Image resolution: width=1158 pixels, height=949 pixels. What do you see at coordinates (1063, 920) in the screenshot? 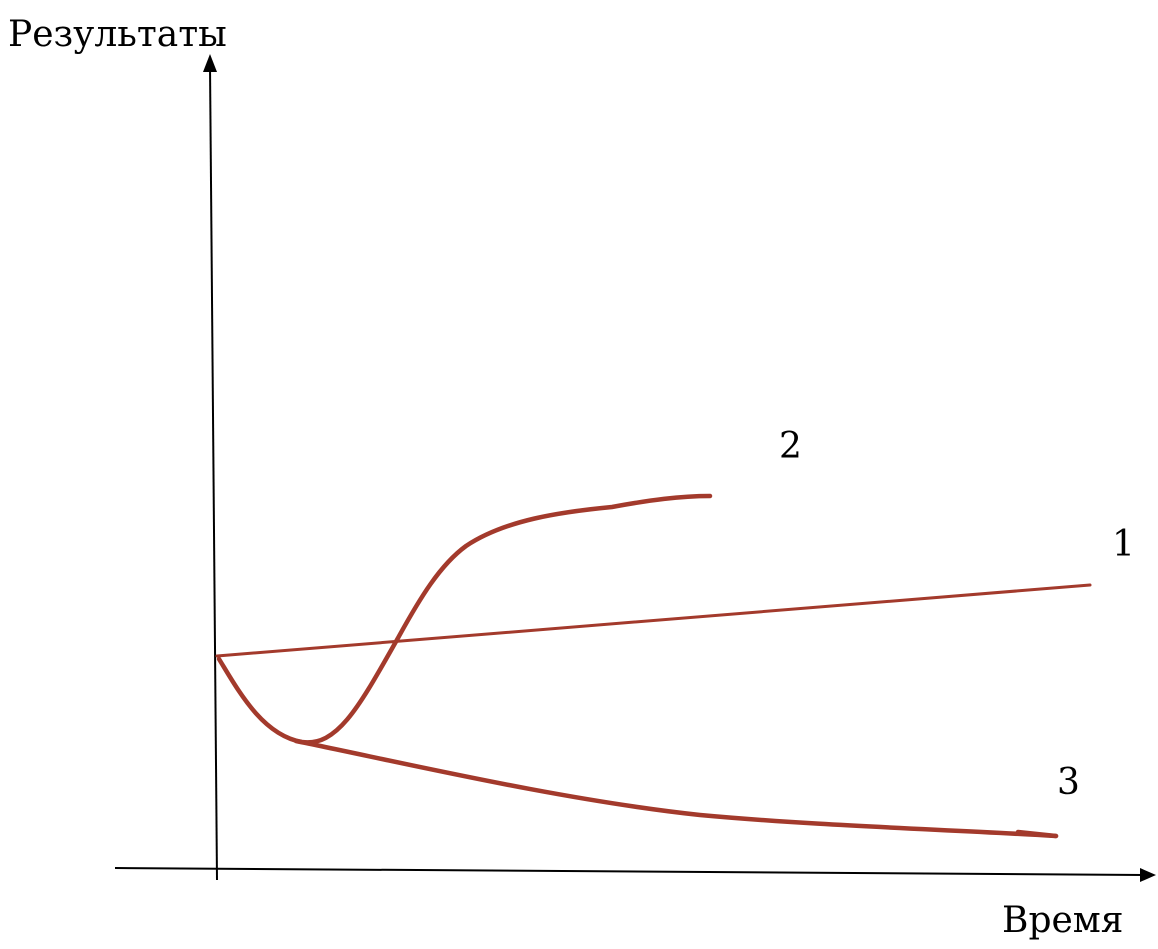
I see `x-axis-label: Время` at bounding box center [1063, 920].